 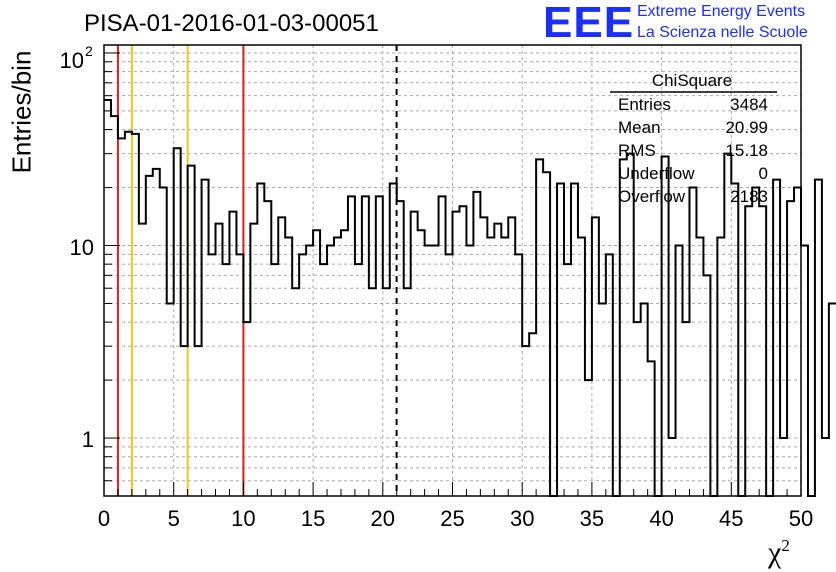 I want to click on stats-label: Underflow, so click(x=656, y=173).